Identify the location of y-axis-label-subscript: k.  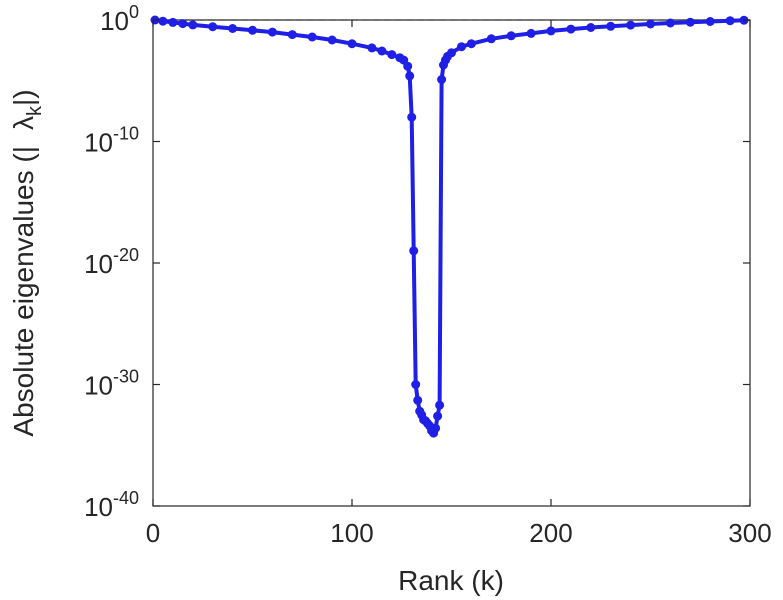
(35, 110).